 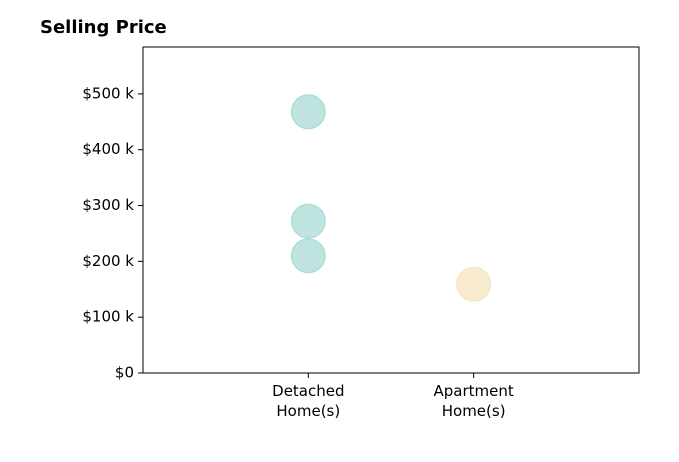 I want to click on y-tick-label: $100 k, so click(x=108, y=317).